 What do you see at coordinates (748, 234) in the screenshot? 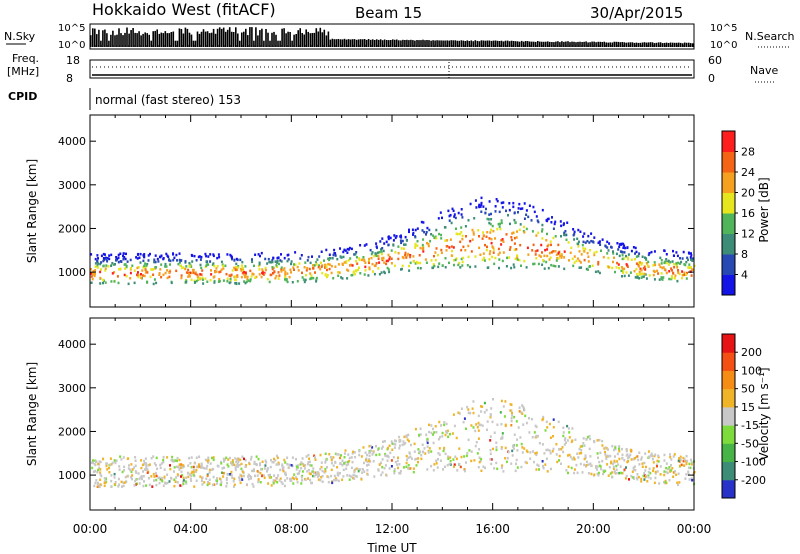
I see `colorbar-tick-label: 12` at bounding box center [748, 234].